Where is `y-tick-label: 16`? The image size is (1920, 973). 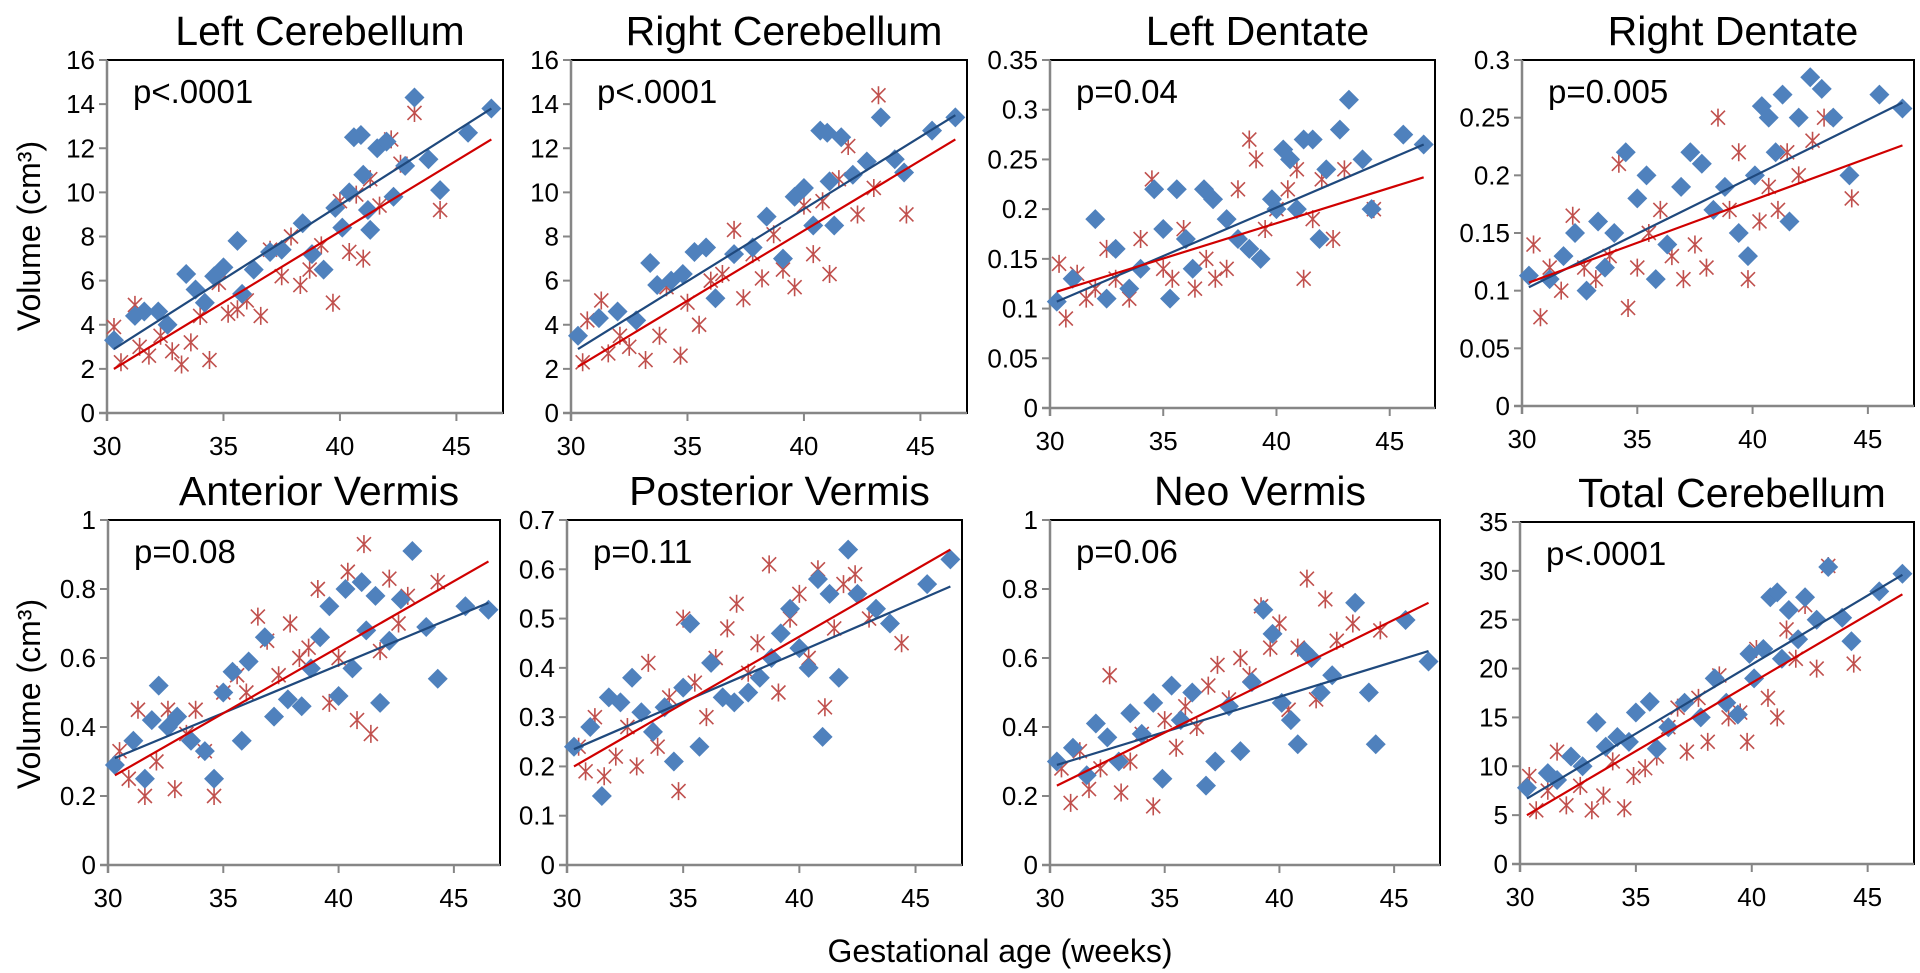
y-tick-label: 16 is located at coordinates (544, 60).